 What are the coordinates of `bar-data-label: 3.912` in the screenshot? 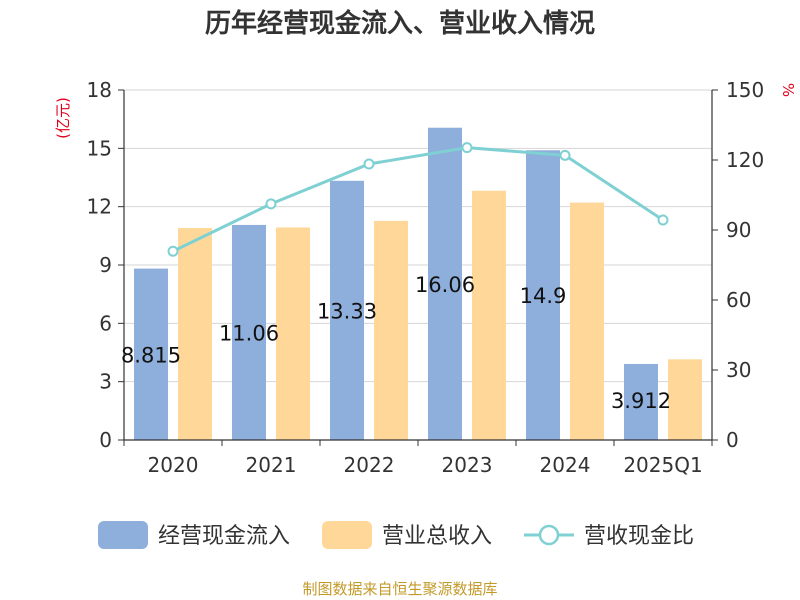 It's located at (641, 401).